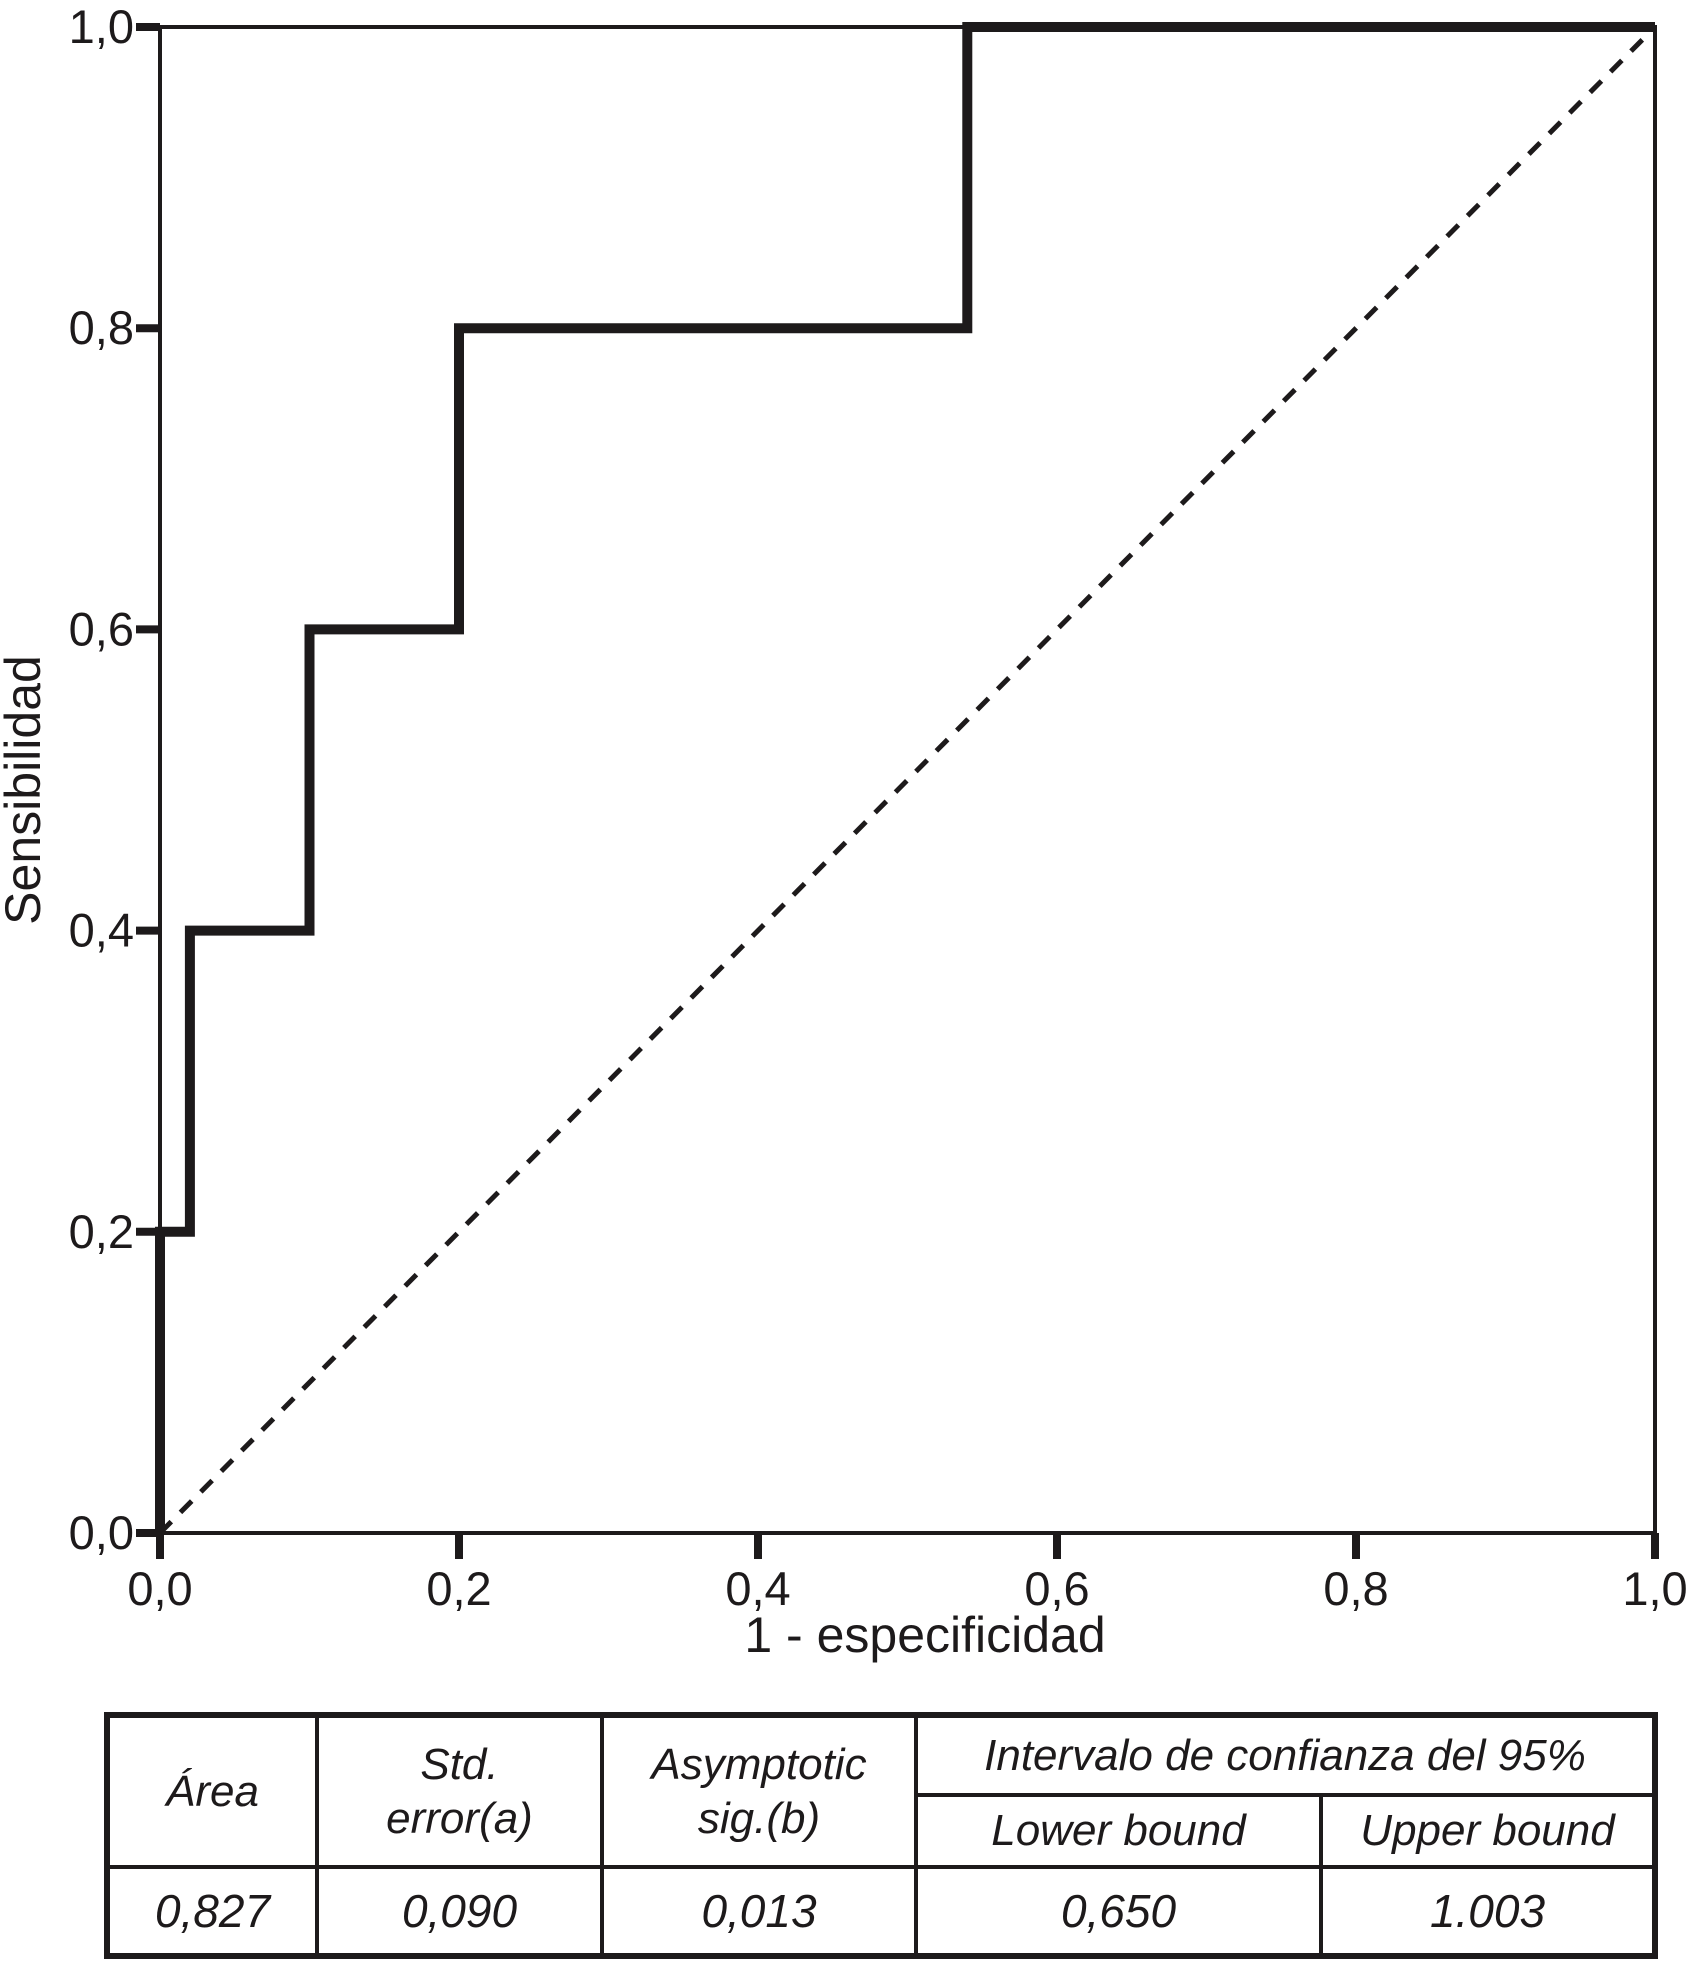 The height and width of the screenshot is (1962, 1690). I want to click on y-axis-title: Sensibilidad, so click(25, 790).